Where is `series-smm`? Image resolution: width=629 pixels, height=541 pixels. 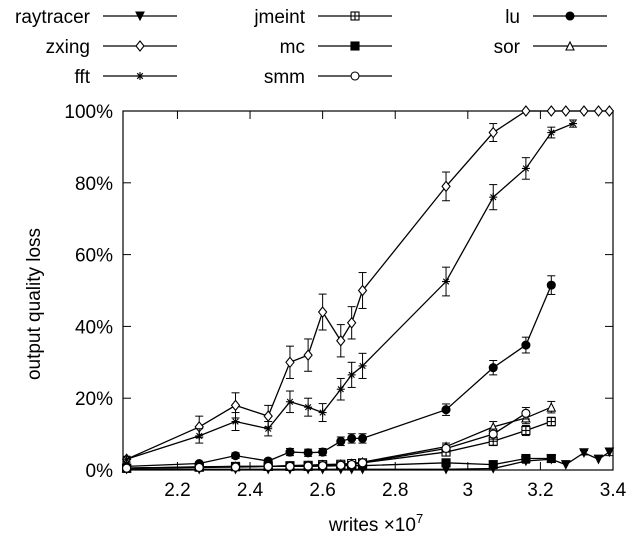
series-smm is located at coordinates (326, 440).